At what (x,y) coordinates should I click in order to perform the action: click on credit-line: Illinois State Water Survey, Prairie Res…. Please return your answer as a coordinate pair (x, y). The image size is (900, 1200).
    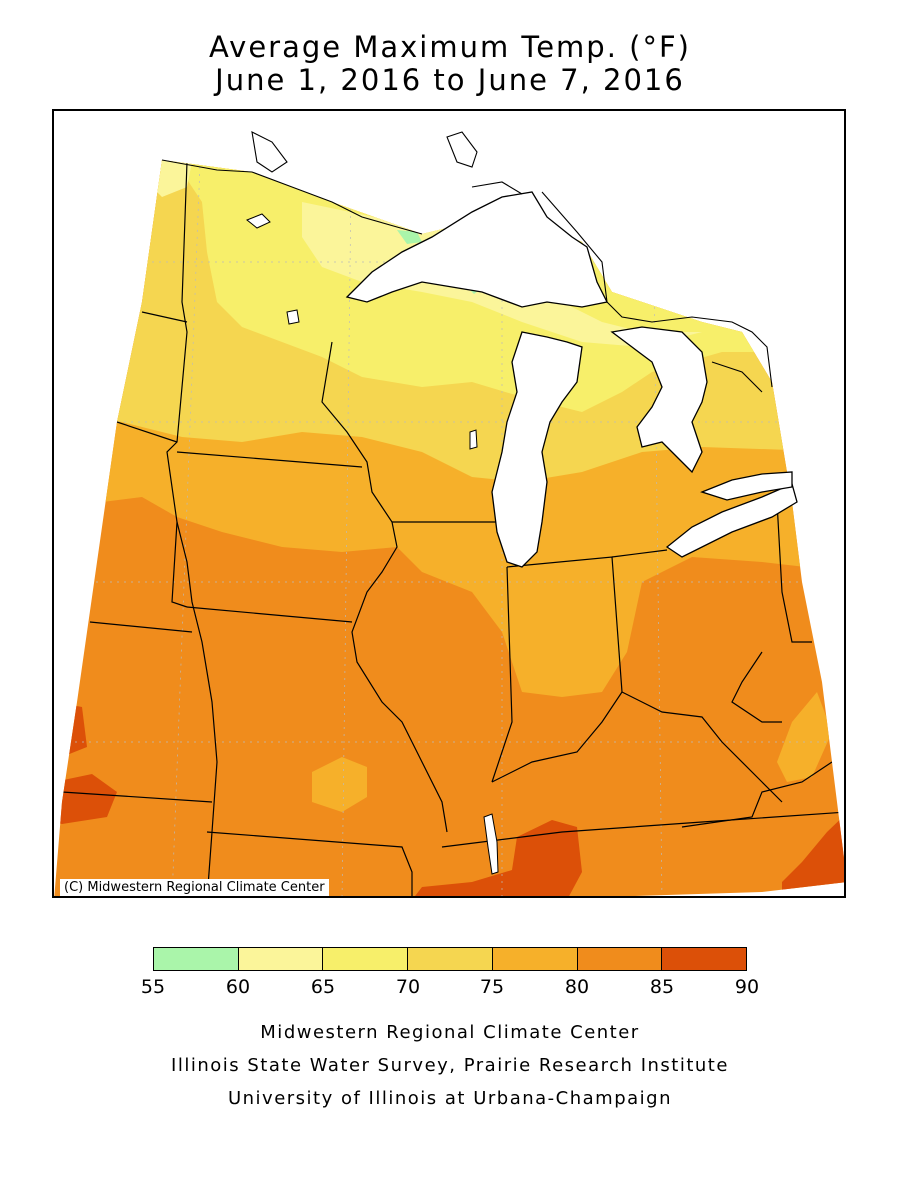
    Looking at the image, I should click on (450, 1065).